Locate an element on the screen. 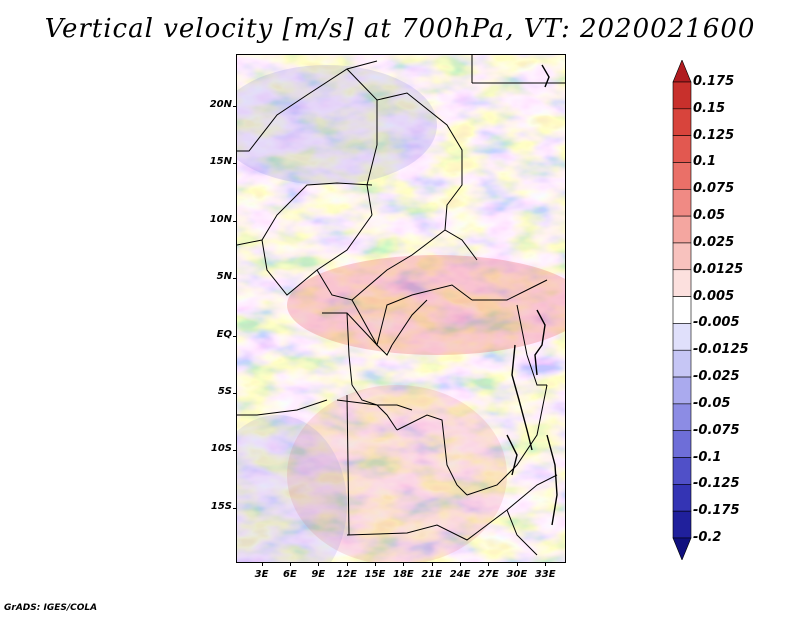 This screenshot has width=800, height=618. colorbar-tick-label: -0.0125 is located at coordinates (721, 350).